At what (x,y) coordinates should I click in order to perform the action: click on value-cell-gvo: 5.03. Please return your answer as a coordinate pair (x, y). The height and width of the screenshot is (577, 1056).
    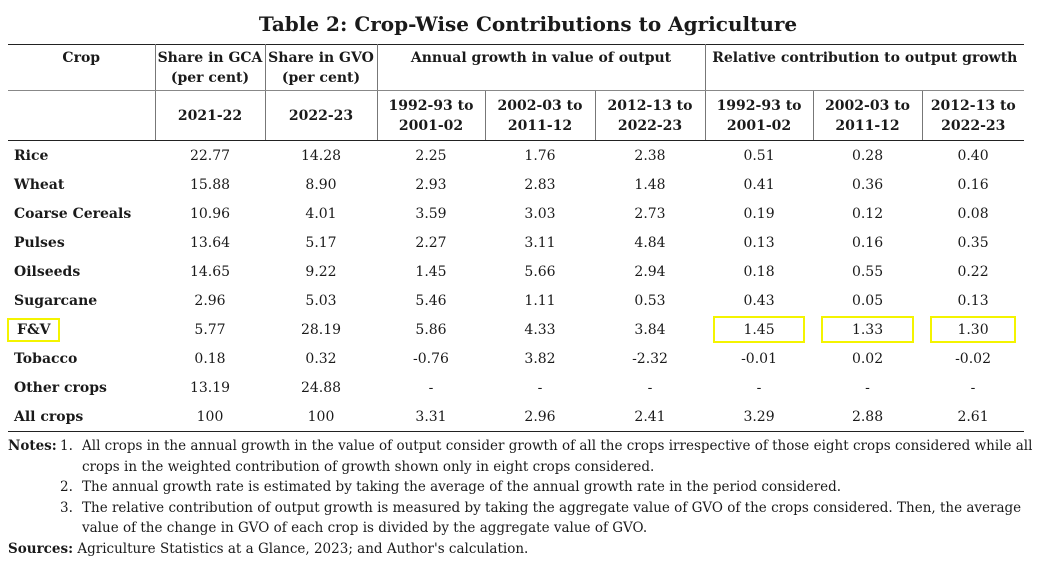
    Looking at the image, I should click on (321, 300).